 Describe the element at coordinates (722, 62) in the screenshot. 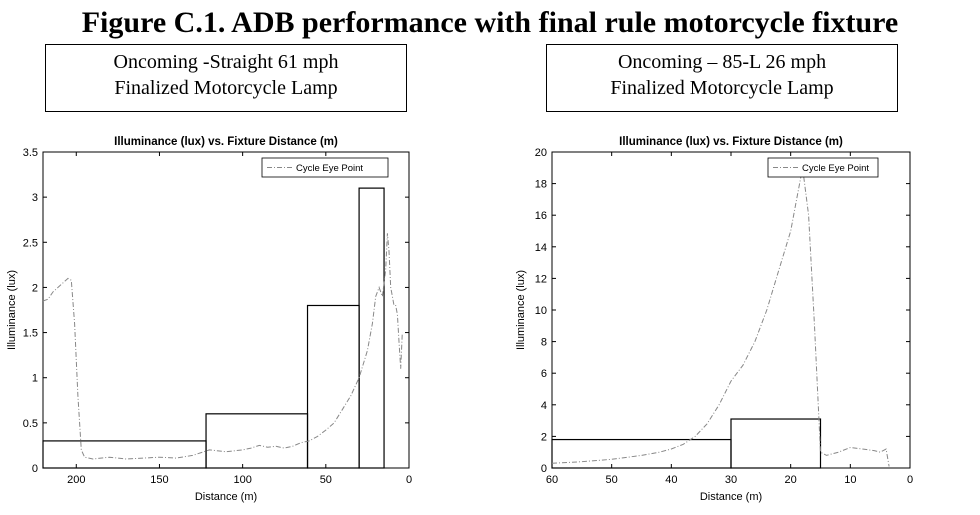

I see `right-caption-line-1: Oncoming – 85-L 26 mph` at that location.